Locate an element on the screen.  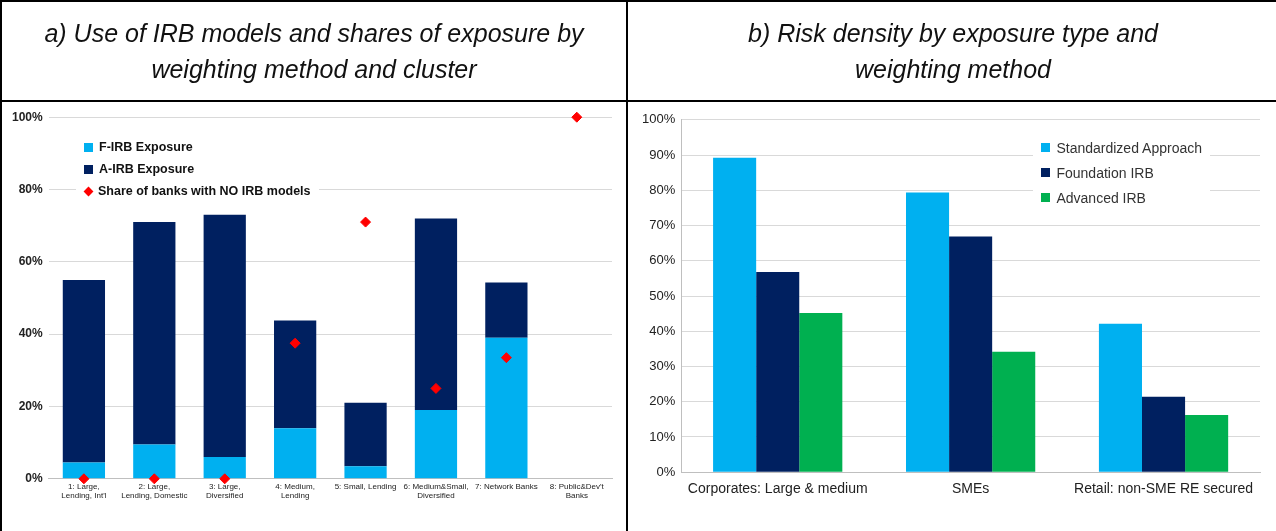
x-tick-label: 3: Large, Diversified is located at coordinates (225, 491).